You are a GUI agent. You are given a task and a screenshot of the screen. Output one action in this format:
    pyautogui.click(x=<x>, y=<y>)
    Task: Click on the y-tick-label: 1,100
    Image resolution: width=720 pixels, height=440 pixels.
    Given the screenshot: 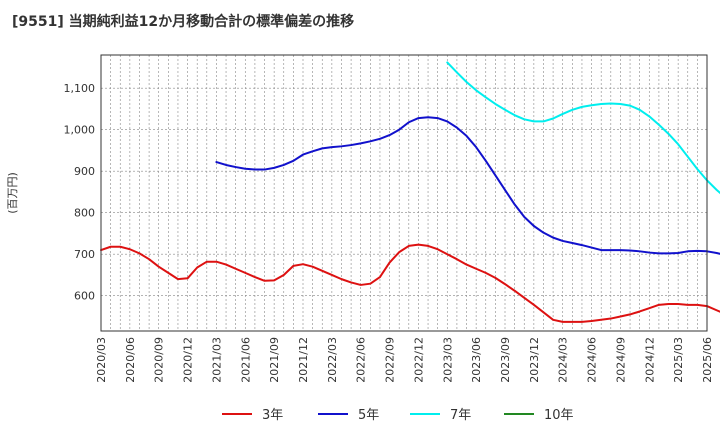 What is the action you would take?
    pyautogui.click(x=80, y=88)
    